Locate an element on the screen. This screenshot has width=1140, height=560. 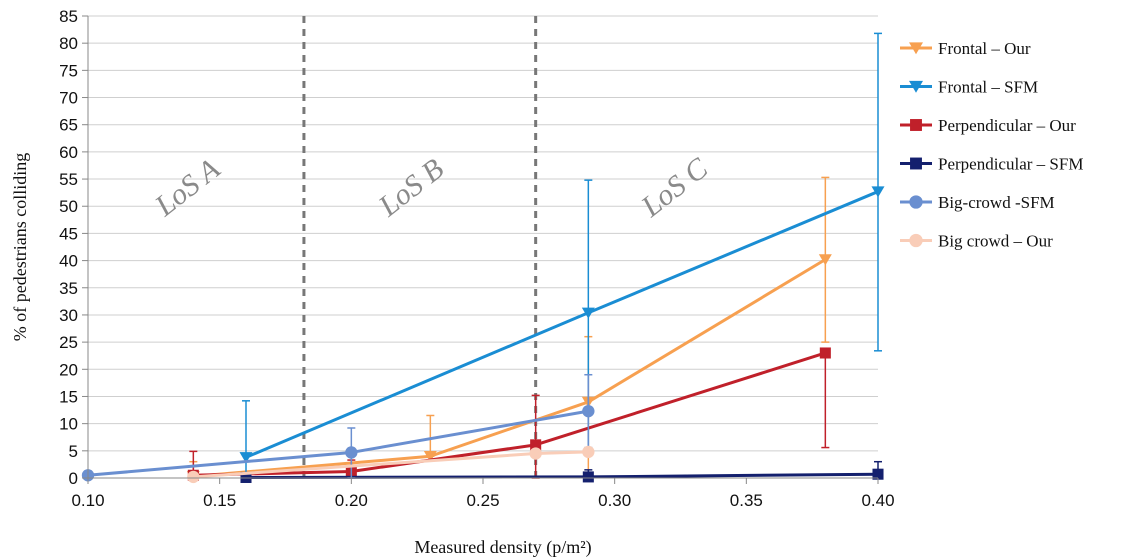
legend-item: Big-crowd -SFM is located at coordinates (977, 202).